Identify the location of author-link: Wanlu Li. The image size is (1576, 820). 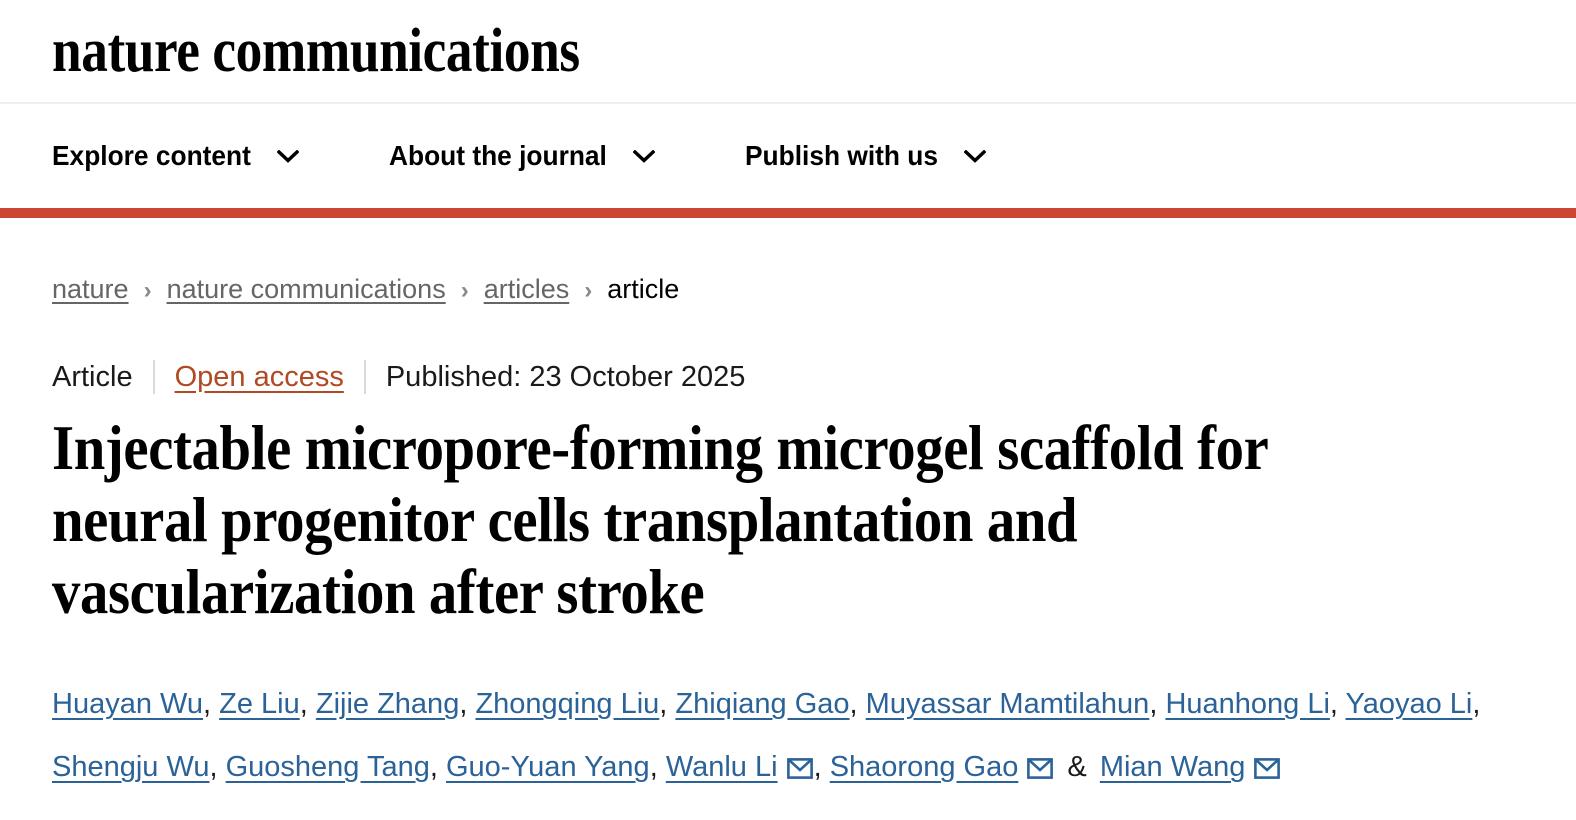
(721, 767).